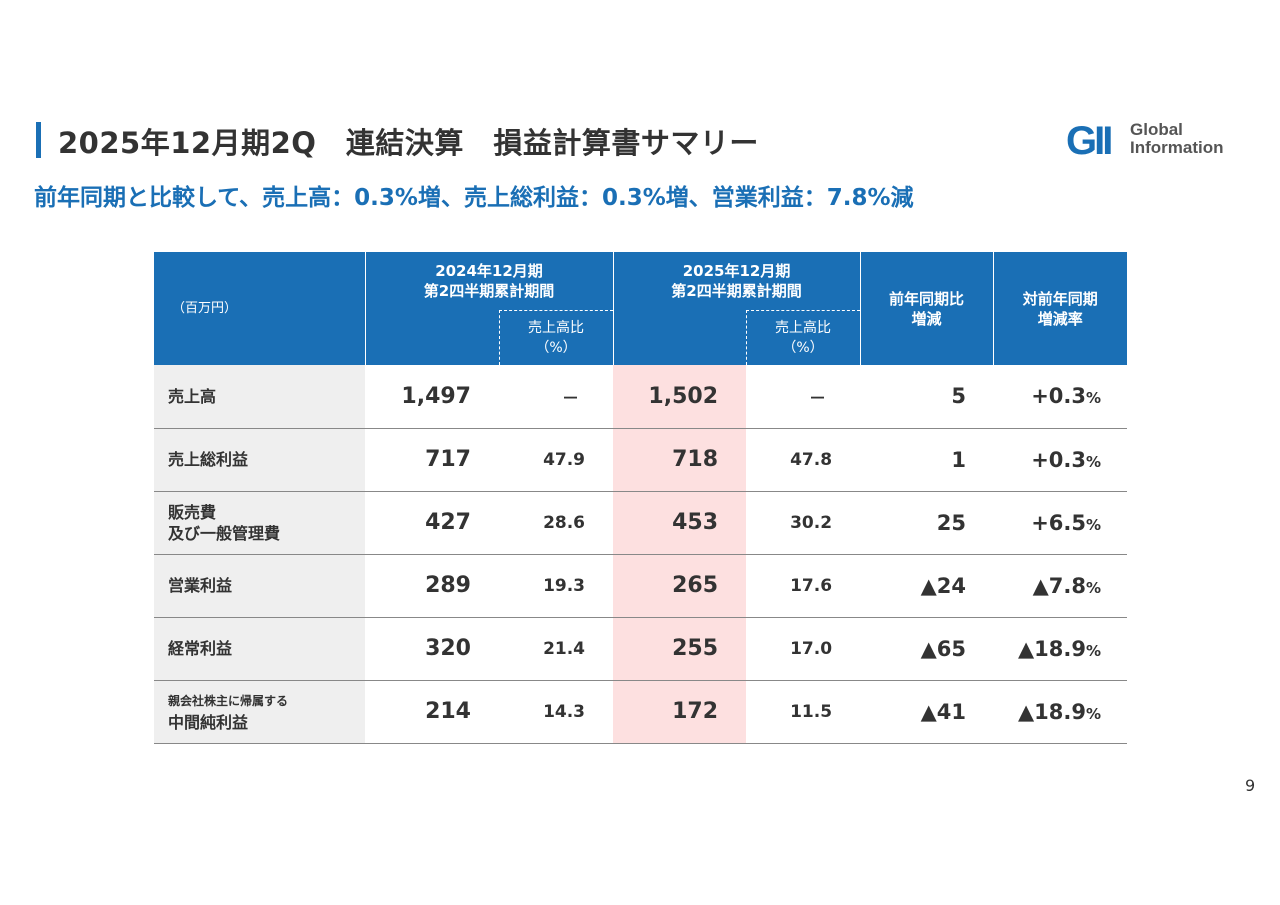 The image size is (1280, 905). Describe the element at coordinates (432, 649) in the screenshot. I see `value-2024: 320` at that location.